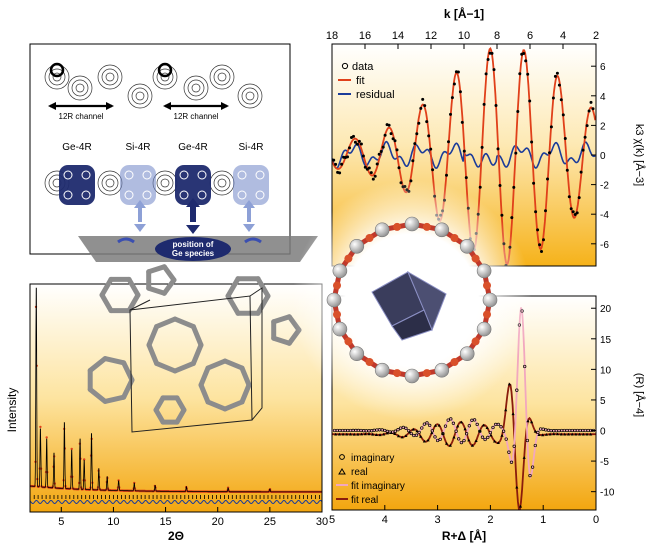 The height and width of the screenshot is (557, 650). I want to click on legend-residual-label: residual, so click(375, 95).